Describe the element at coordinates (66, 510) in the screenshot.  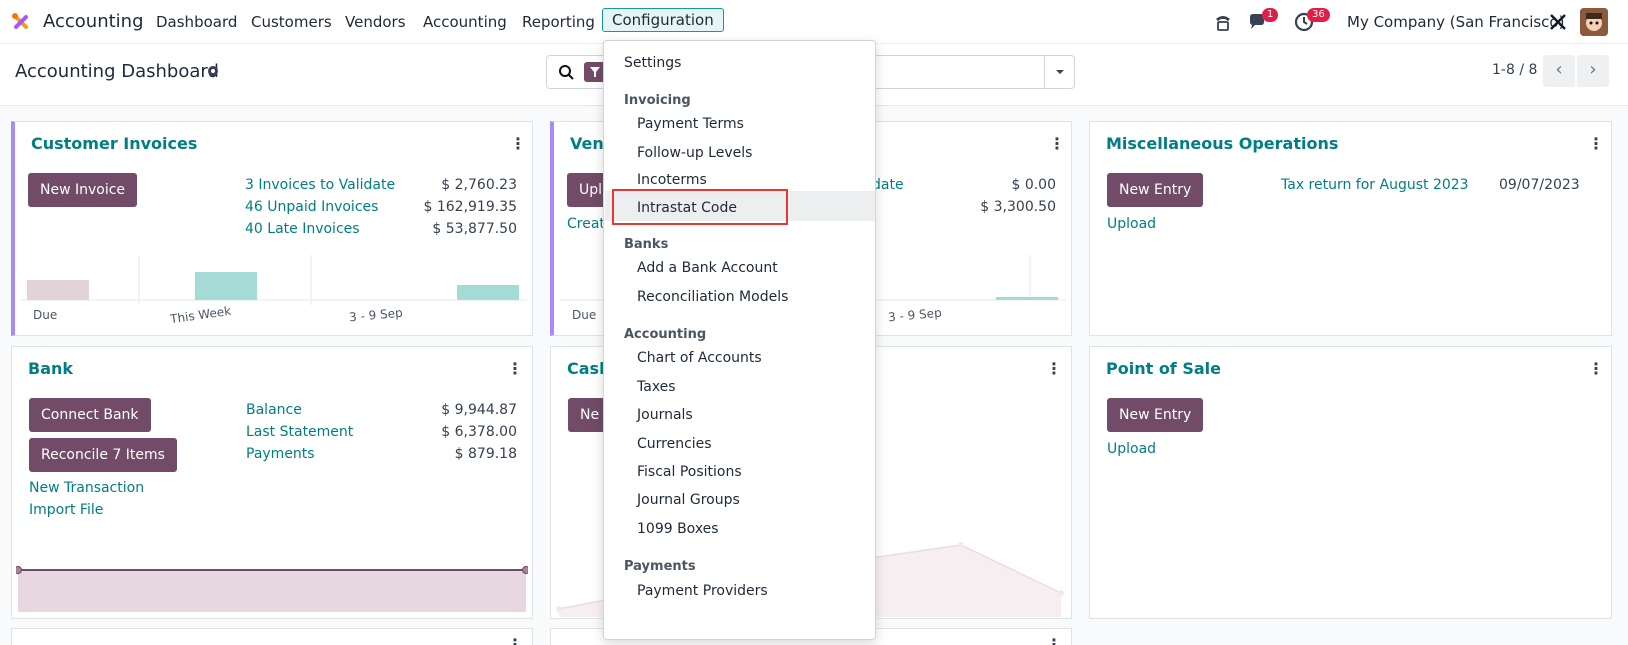
I see `import-file-link: Import File` at that location.